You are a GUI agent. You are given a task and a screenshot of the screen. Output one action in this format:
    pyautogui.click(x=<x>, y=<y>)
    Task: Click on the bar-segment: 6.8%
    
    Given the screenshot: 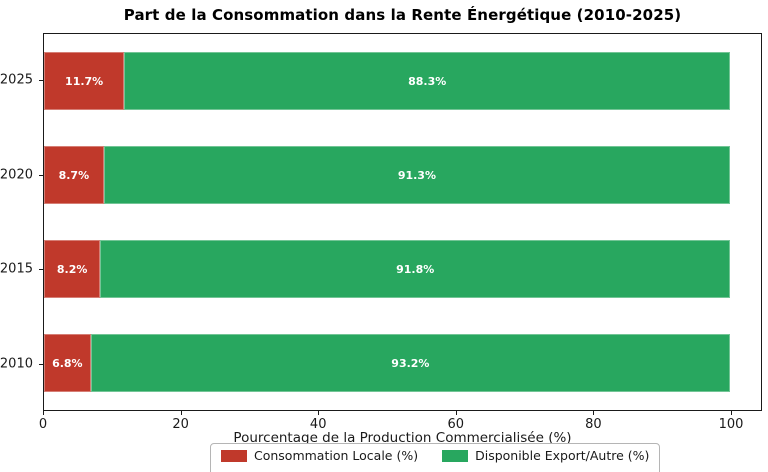 What is the action you would take?
    pyautogui.click(x=67, y=363)
    